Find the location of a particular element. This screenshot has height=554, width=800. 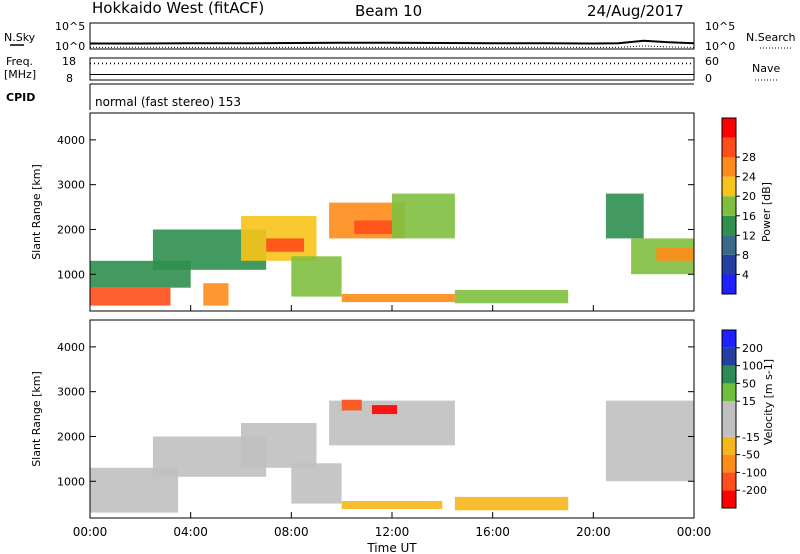

beam-label: Beam 10 is located at coordinates (389, 11).